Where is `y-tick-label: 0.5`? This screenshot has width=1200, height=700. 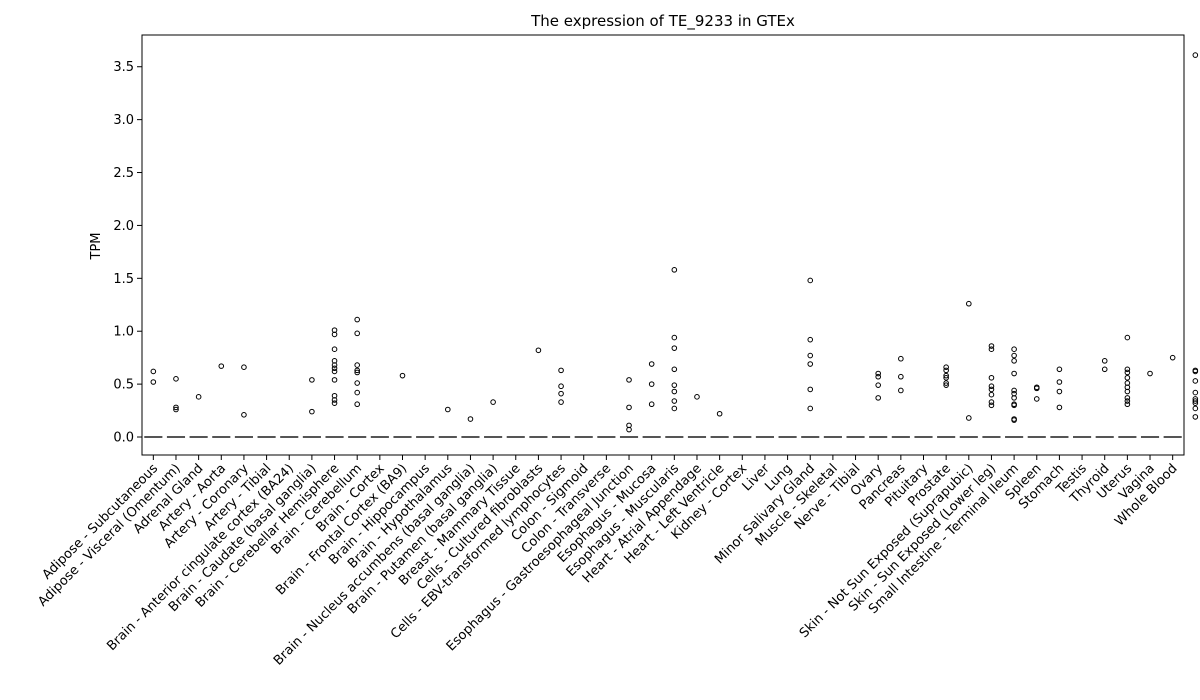
y-tick-label: 0.5 is located at coordinates (123, 385).